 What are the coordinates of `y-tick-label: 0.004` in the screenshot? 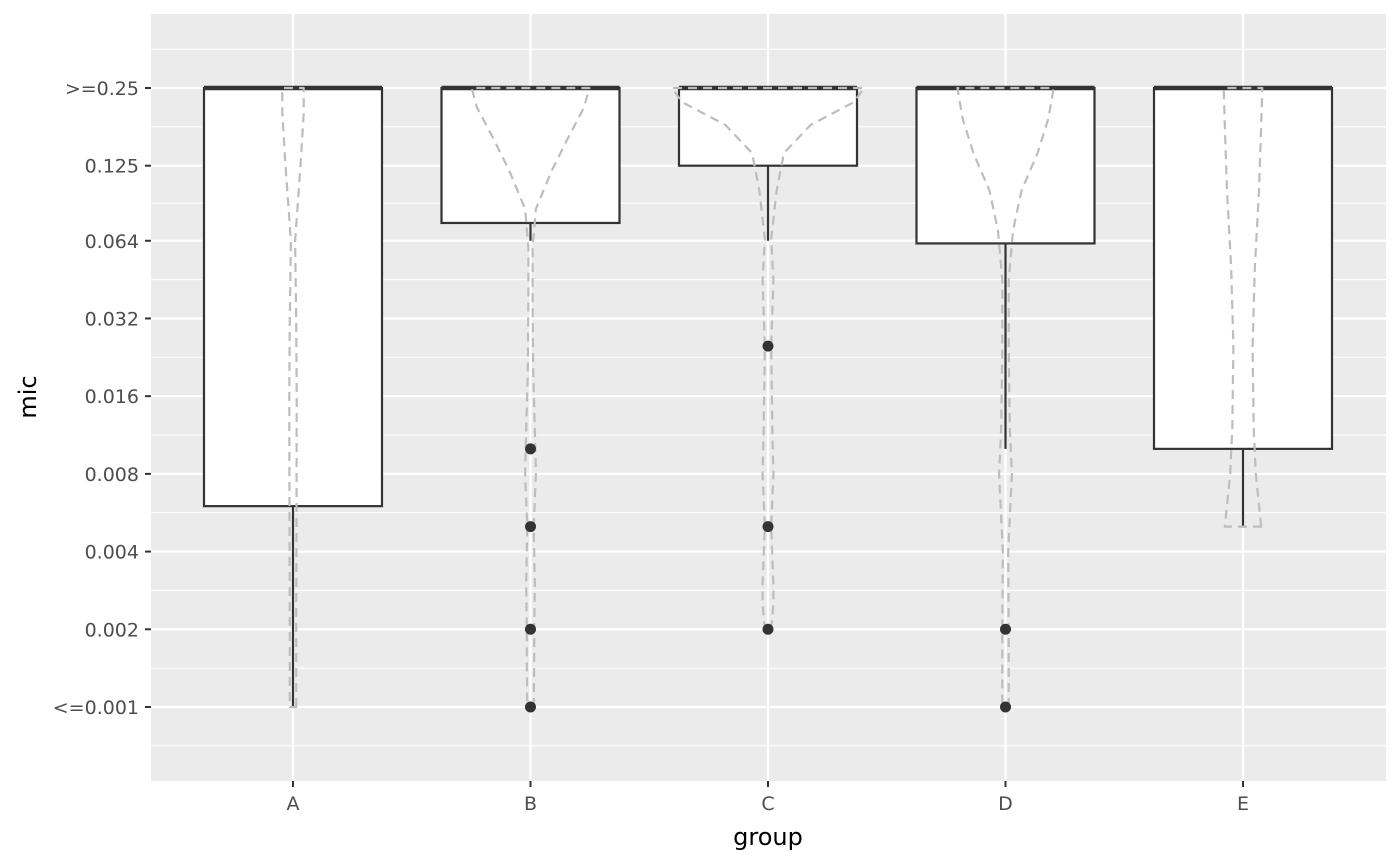 It's located at (112, 553).